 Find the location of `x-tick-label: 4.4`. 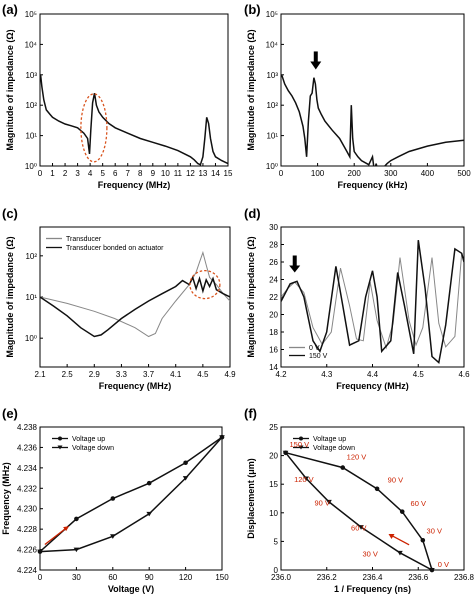

x-tick-label: 4.4 is located at coordinates (373, 374).